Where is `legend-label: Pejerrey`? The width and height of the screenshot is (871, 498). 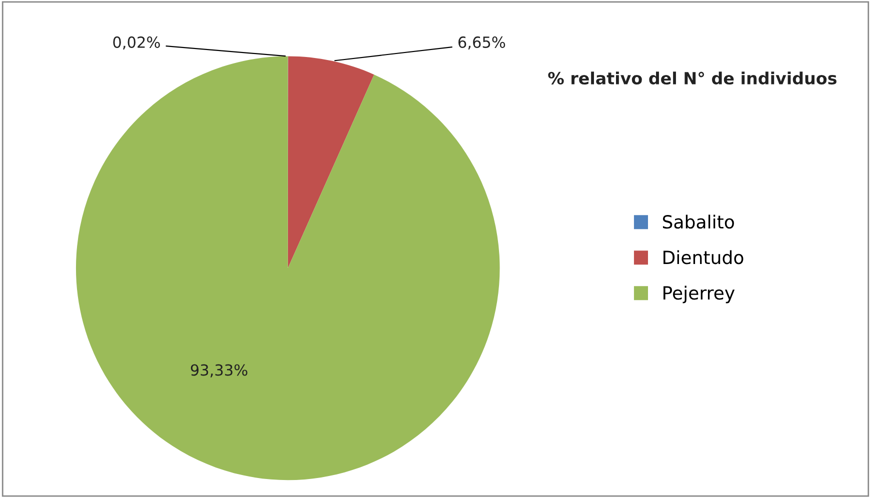 legend-label: Pejerrey is located at coordinates (699, 295).